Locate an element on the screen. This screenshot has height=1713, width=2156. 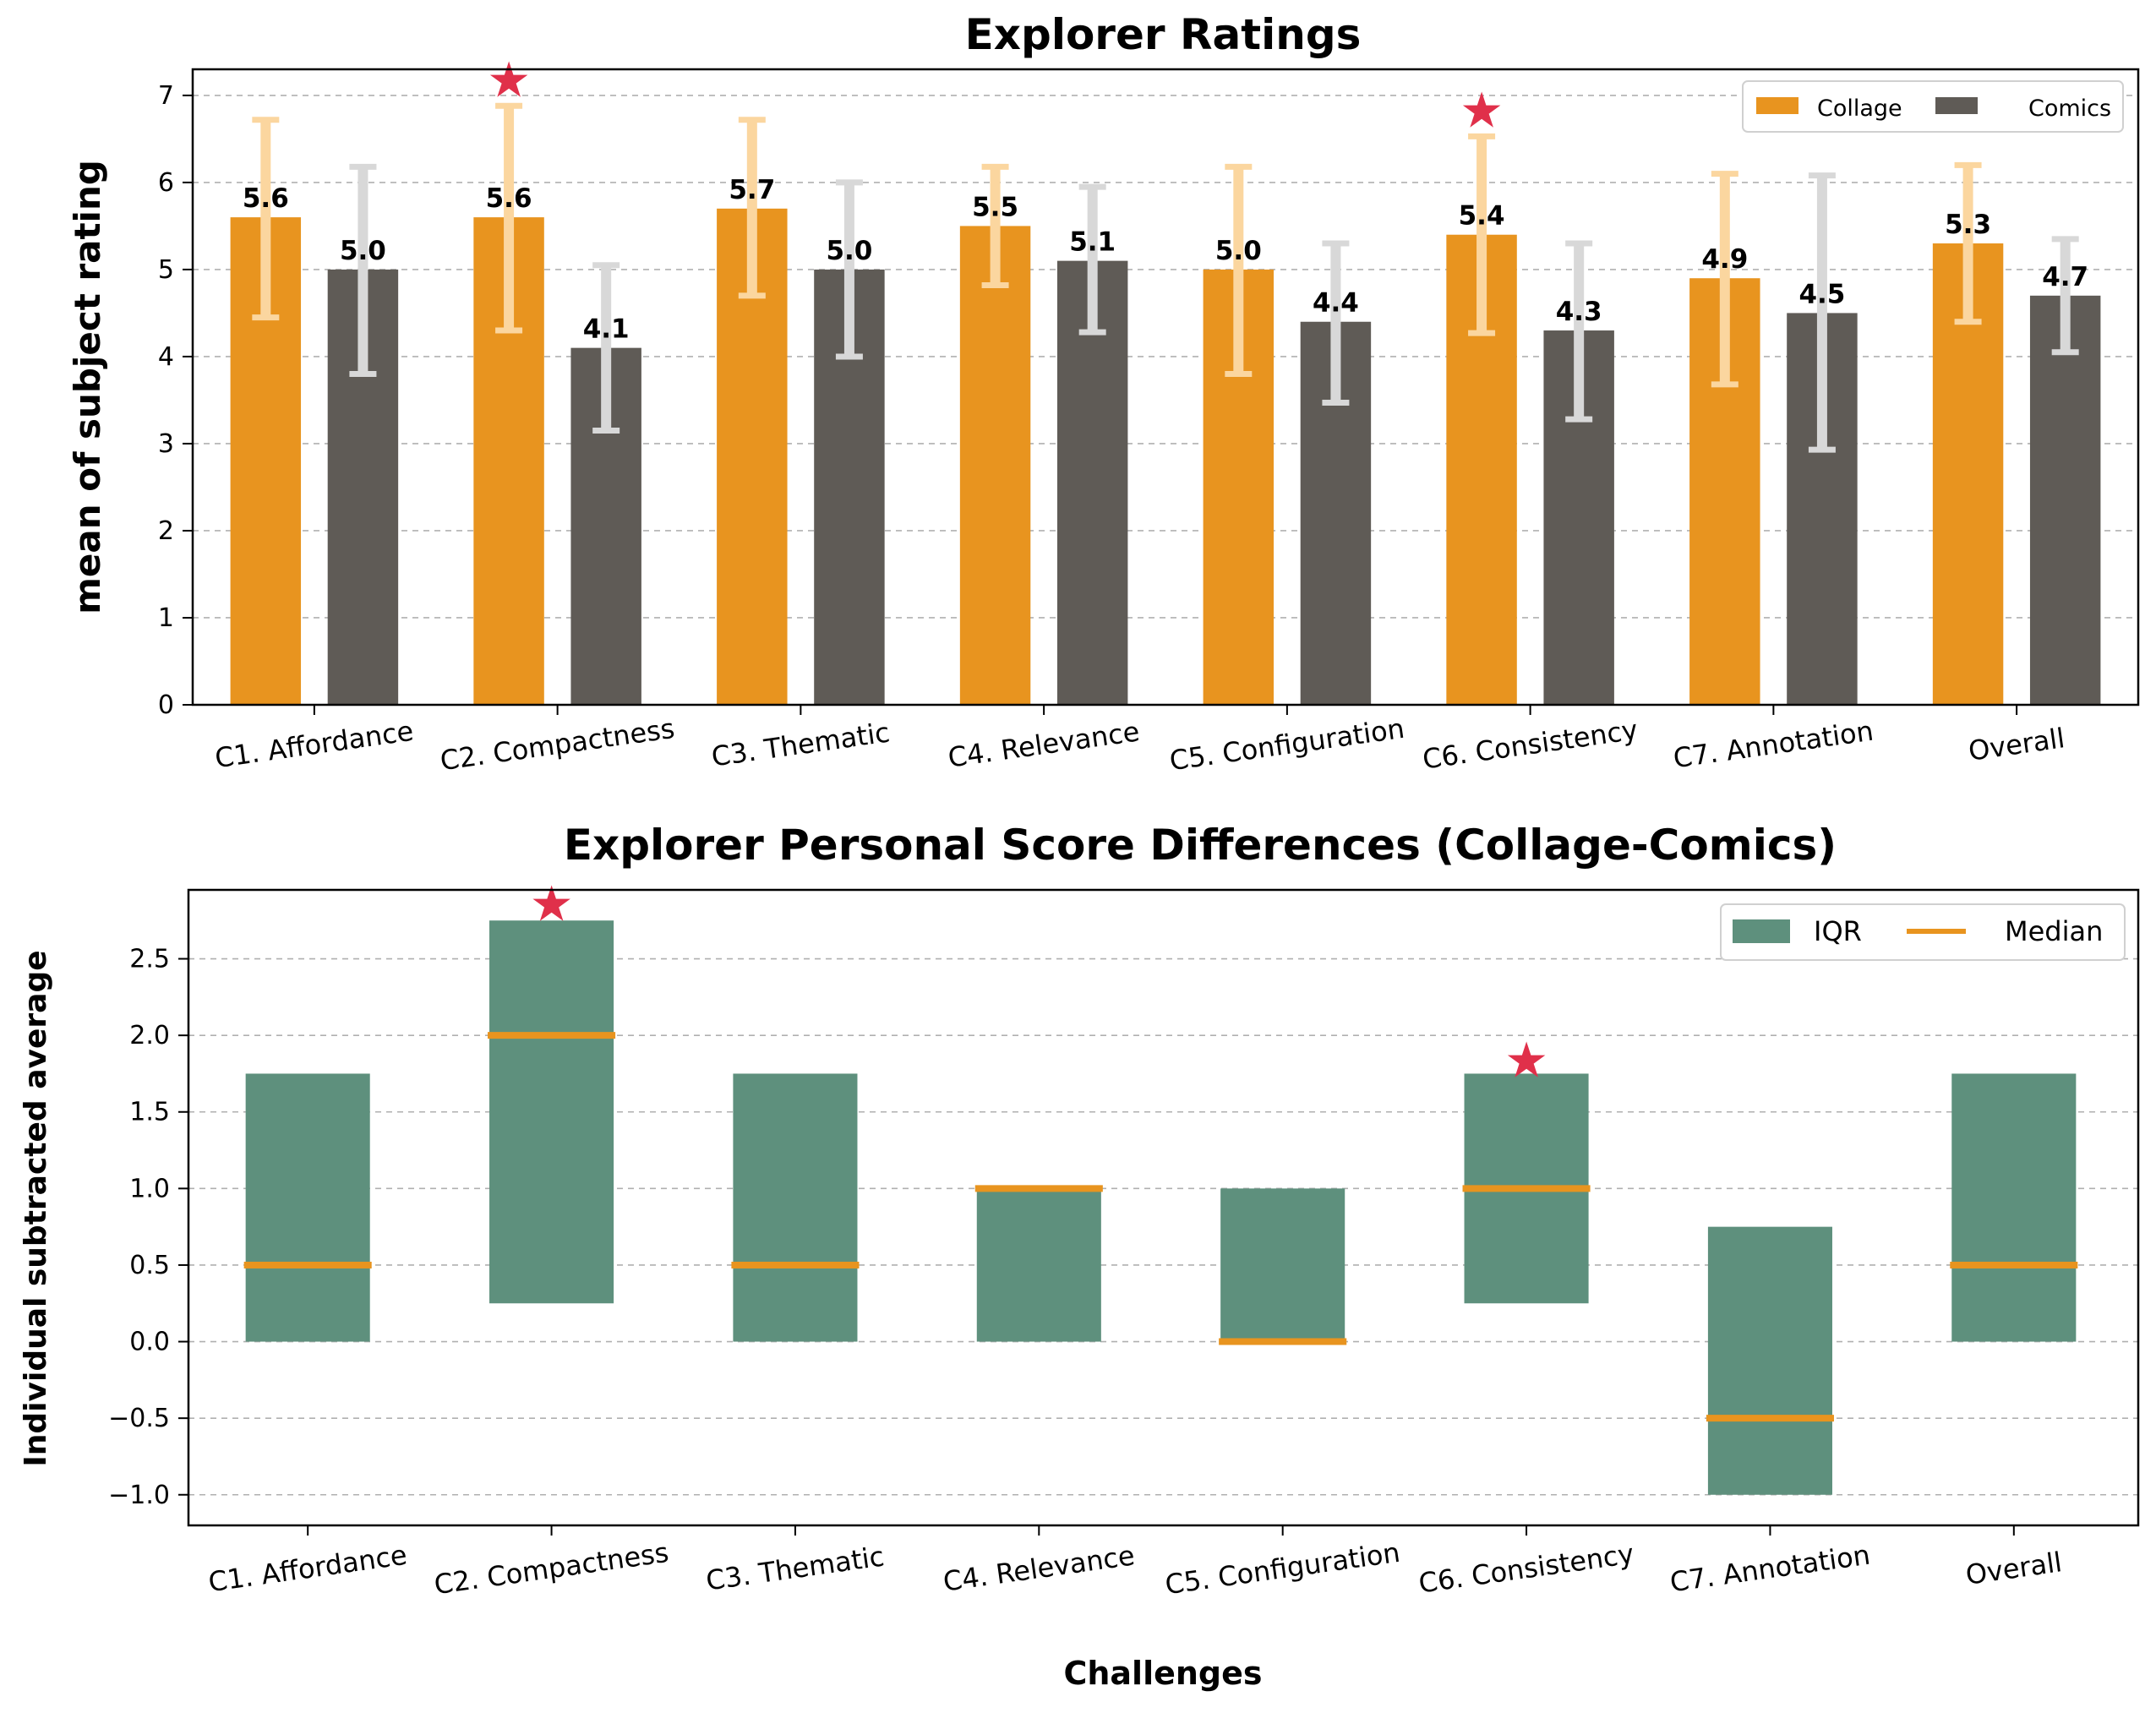
legend-swatch-comics is located at coordinates (1956, 105).